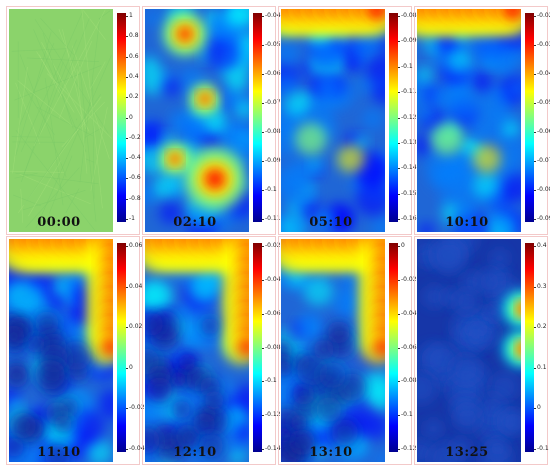 This screenshot has width=550, height=468. Describe the element at coordinates (59, 452) in the screenshot. I see `timestamp-label: 11:10` at that location.